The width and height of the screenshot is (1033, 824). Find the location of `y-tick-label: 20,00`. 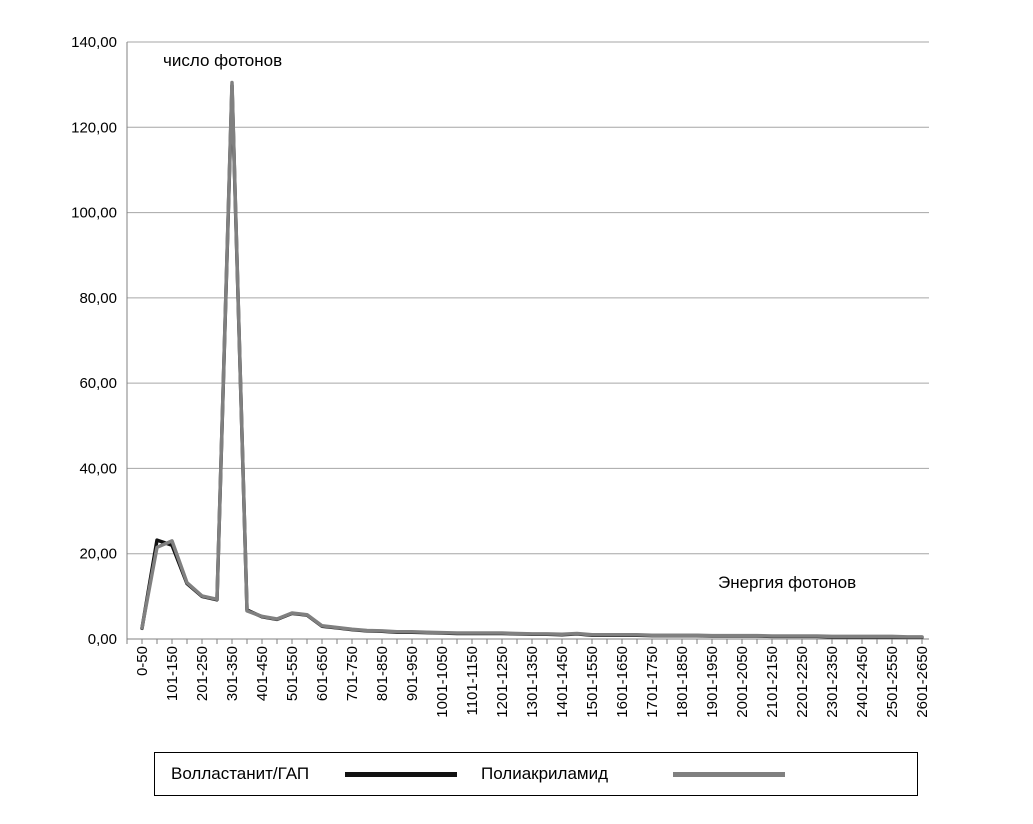

y-tick-label: 20,00 is located at coordinates (98, 554).